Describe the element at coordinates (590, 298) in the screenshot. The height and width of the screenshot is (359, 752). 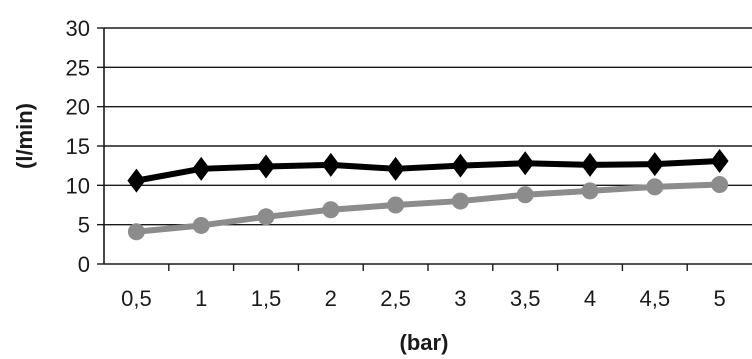
I see `x-tick-label: 4` at that location.